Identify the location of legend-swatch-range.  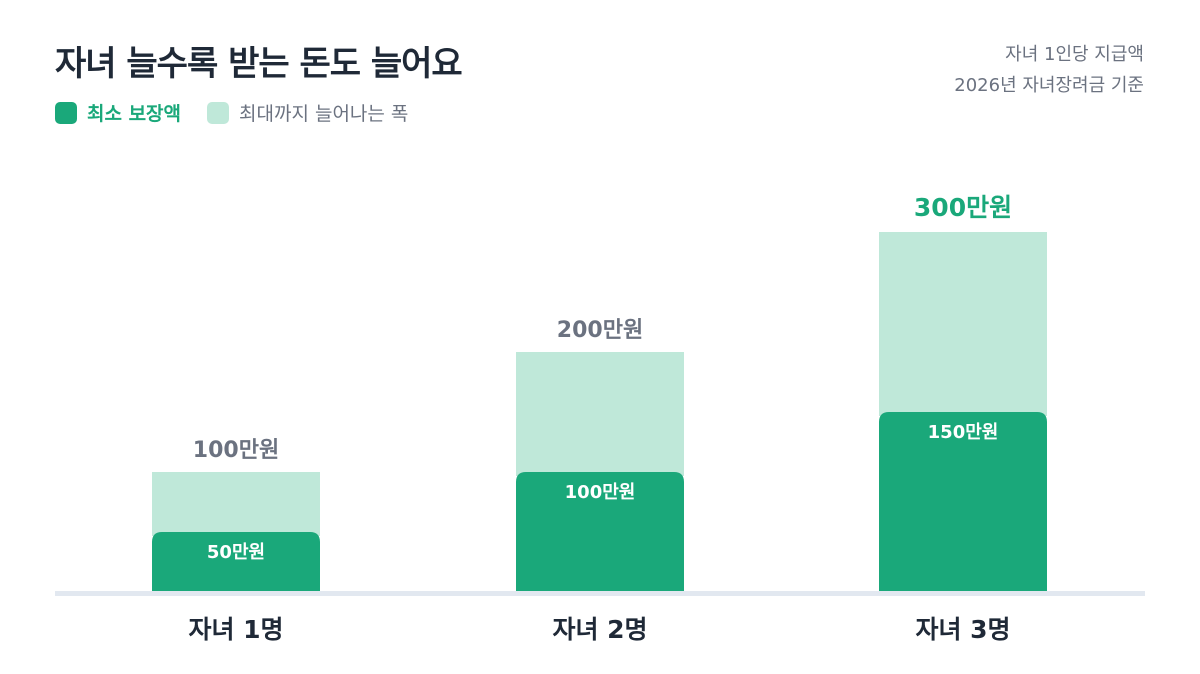
(218, 112).